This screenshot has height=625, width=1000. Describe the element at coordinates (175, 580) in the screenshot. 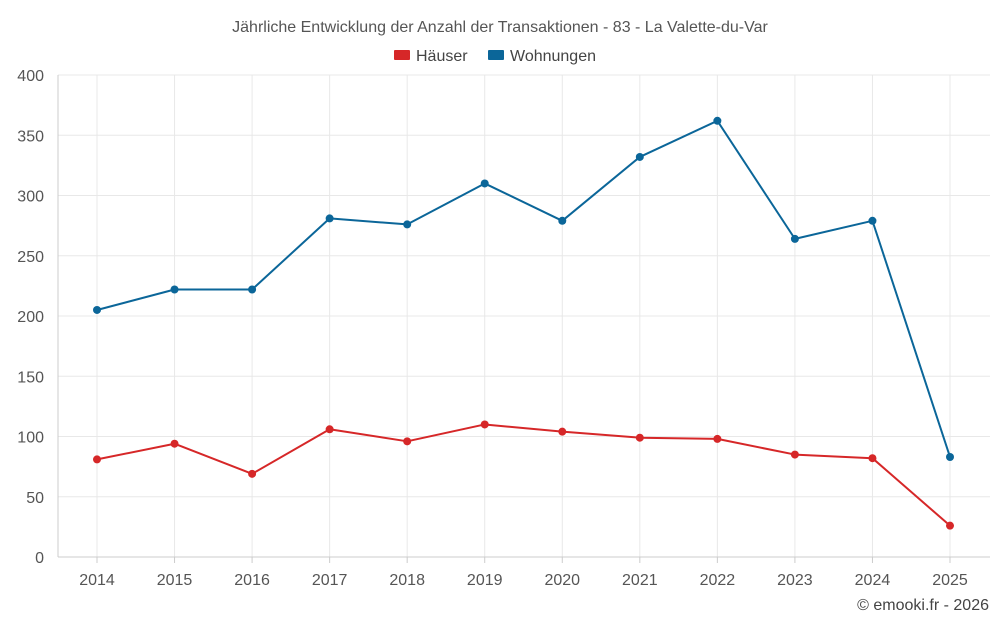

I see `x-tick-label: 2015` at that location.